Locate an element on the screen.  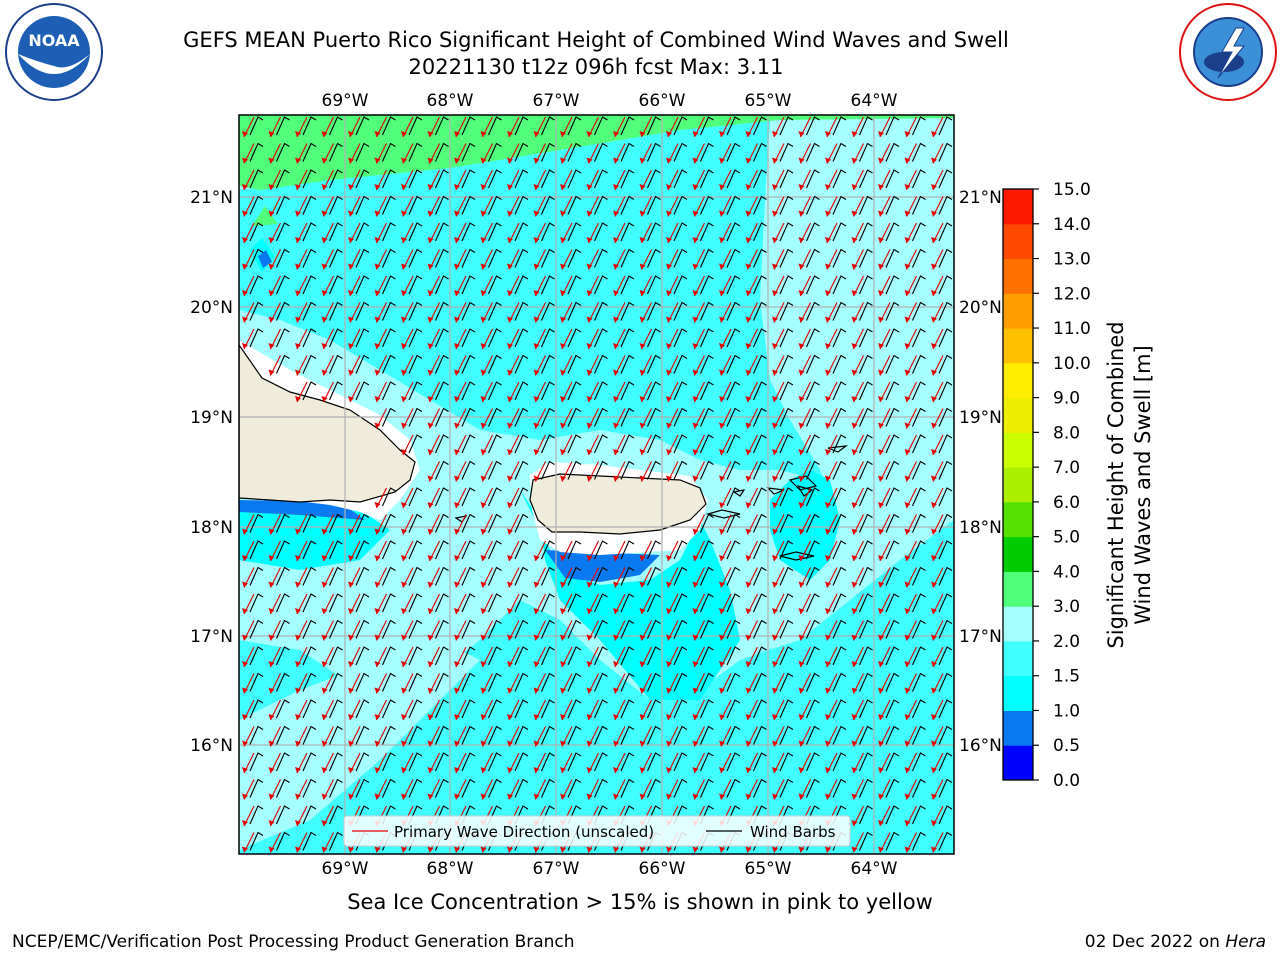
footer-date-text: 02 Dec 2022 on is located at coordinates (1155, 942).